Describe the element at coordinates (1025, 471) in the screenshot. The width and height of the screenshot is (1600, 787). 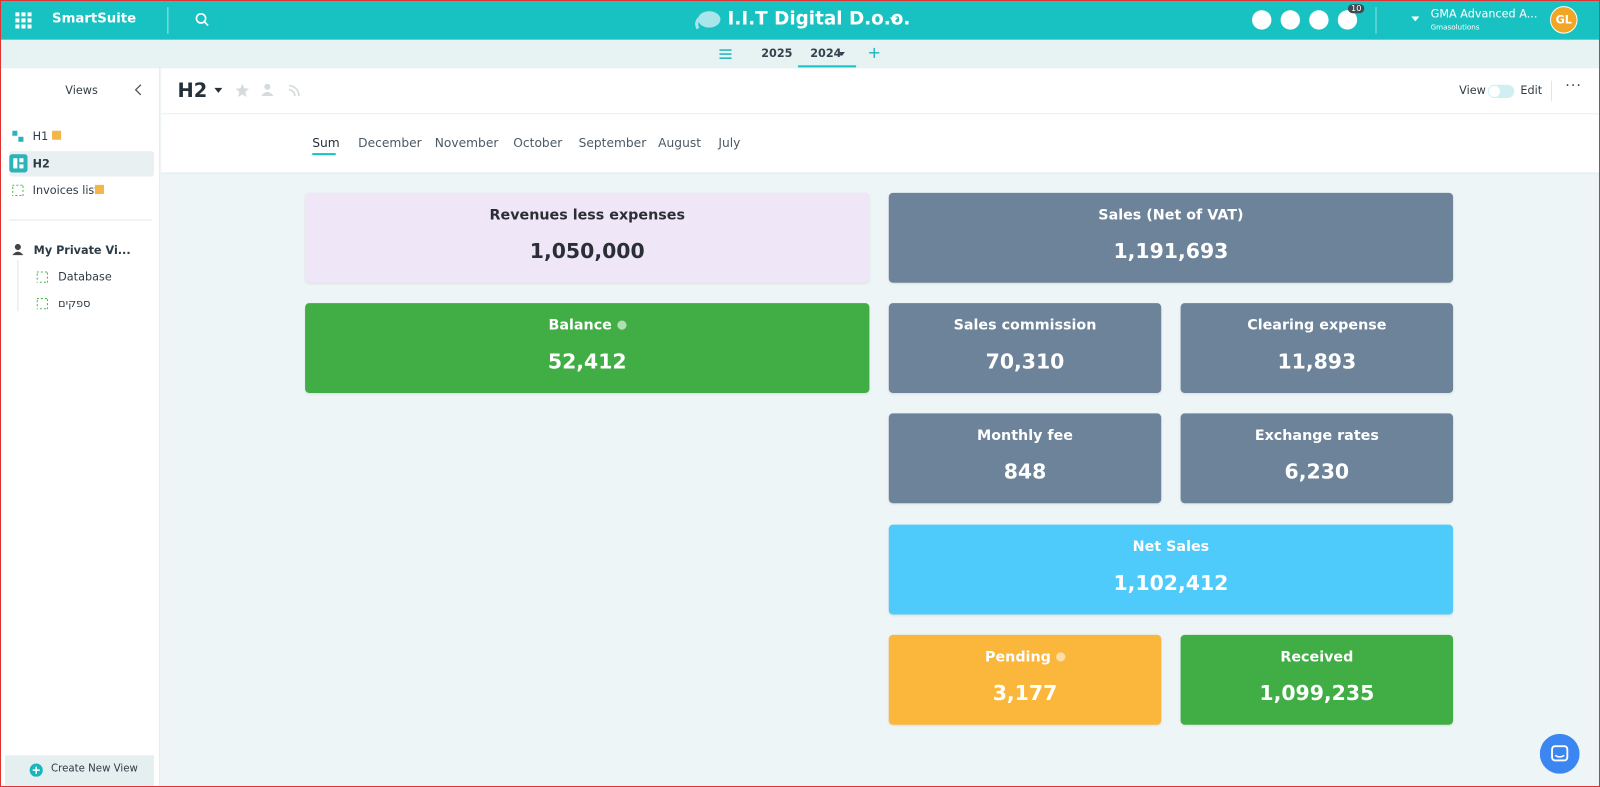
I see `card-value: 848` at that location.